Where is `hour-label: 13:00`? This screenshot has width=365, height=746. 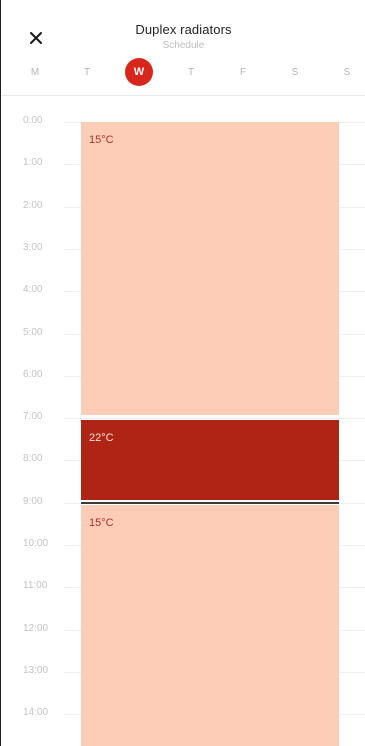
hour-label: 13:00 is located at coordinates (36, 670).